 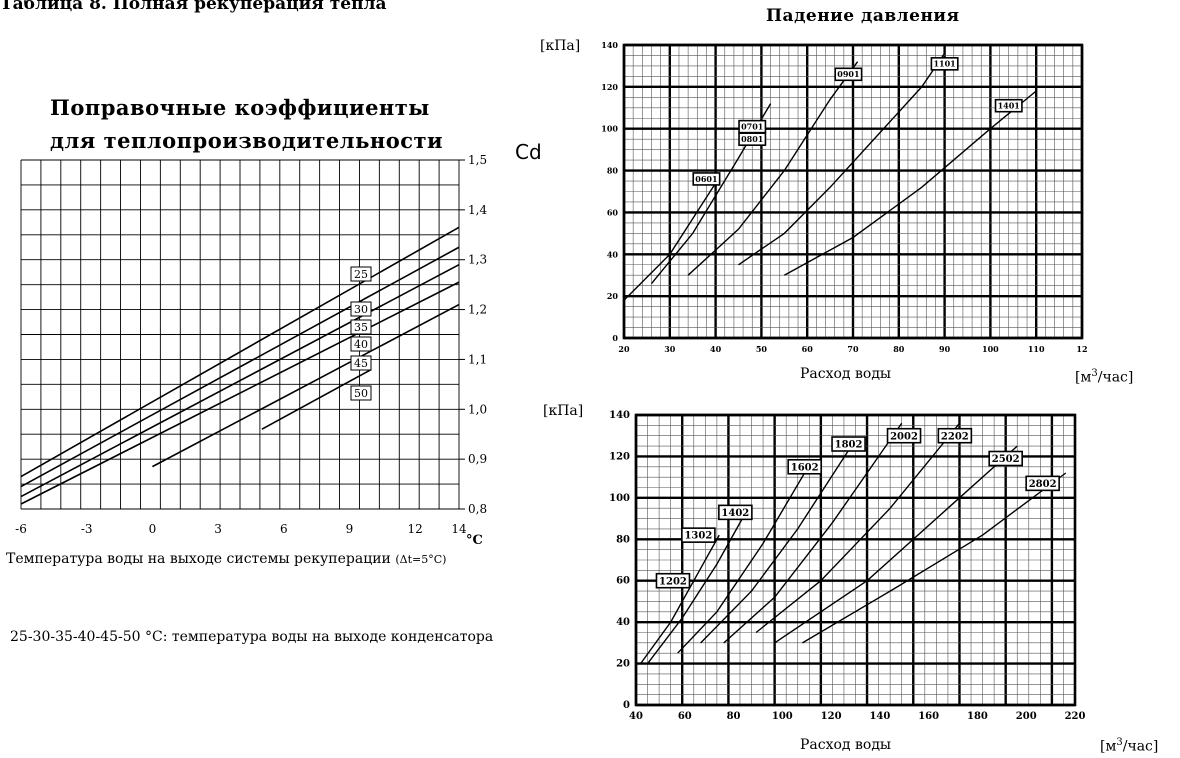 I want to click on top-series-label-0701: 0701, so click(x=752, y=127).